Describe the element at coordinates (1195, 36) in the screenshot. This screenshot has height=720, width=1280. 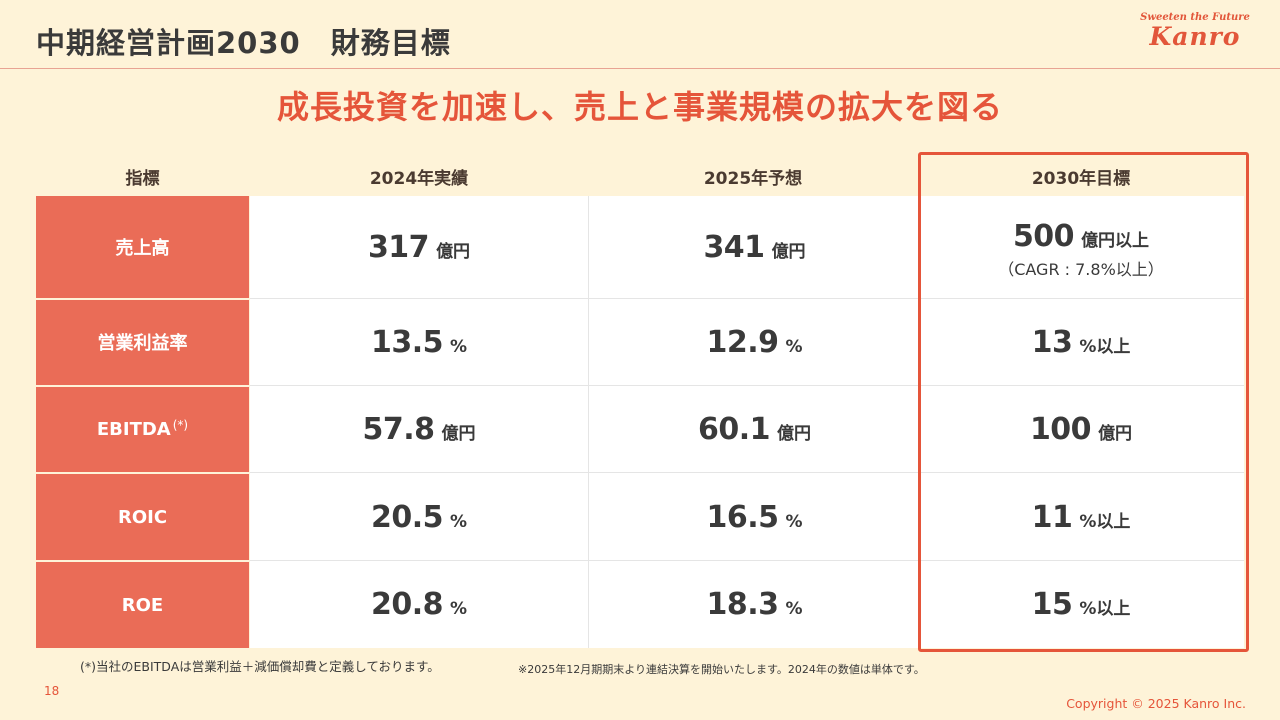
I see `logo-name: Kanro` at that location.